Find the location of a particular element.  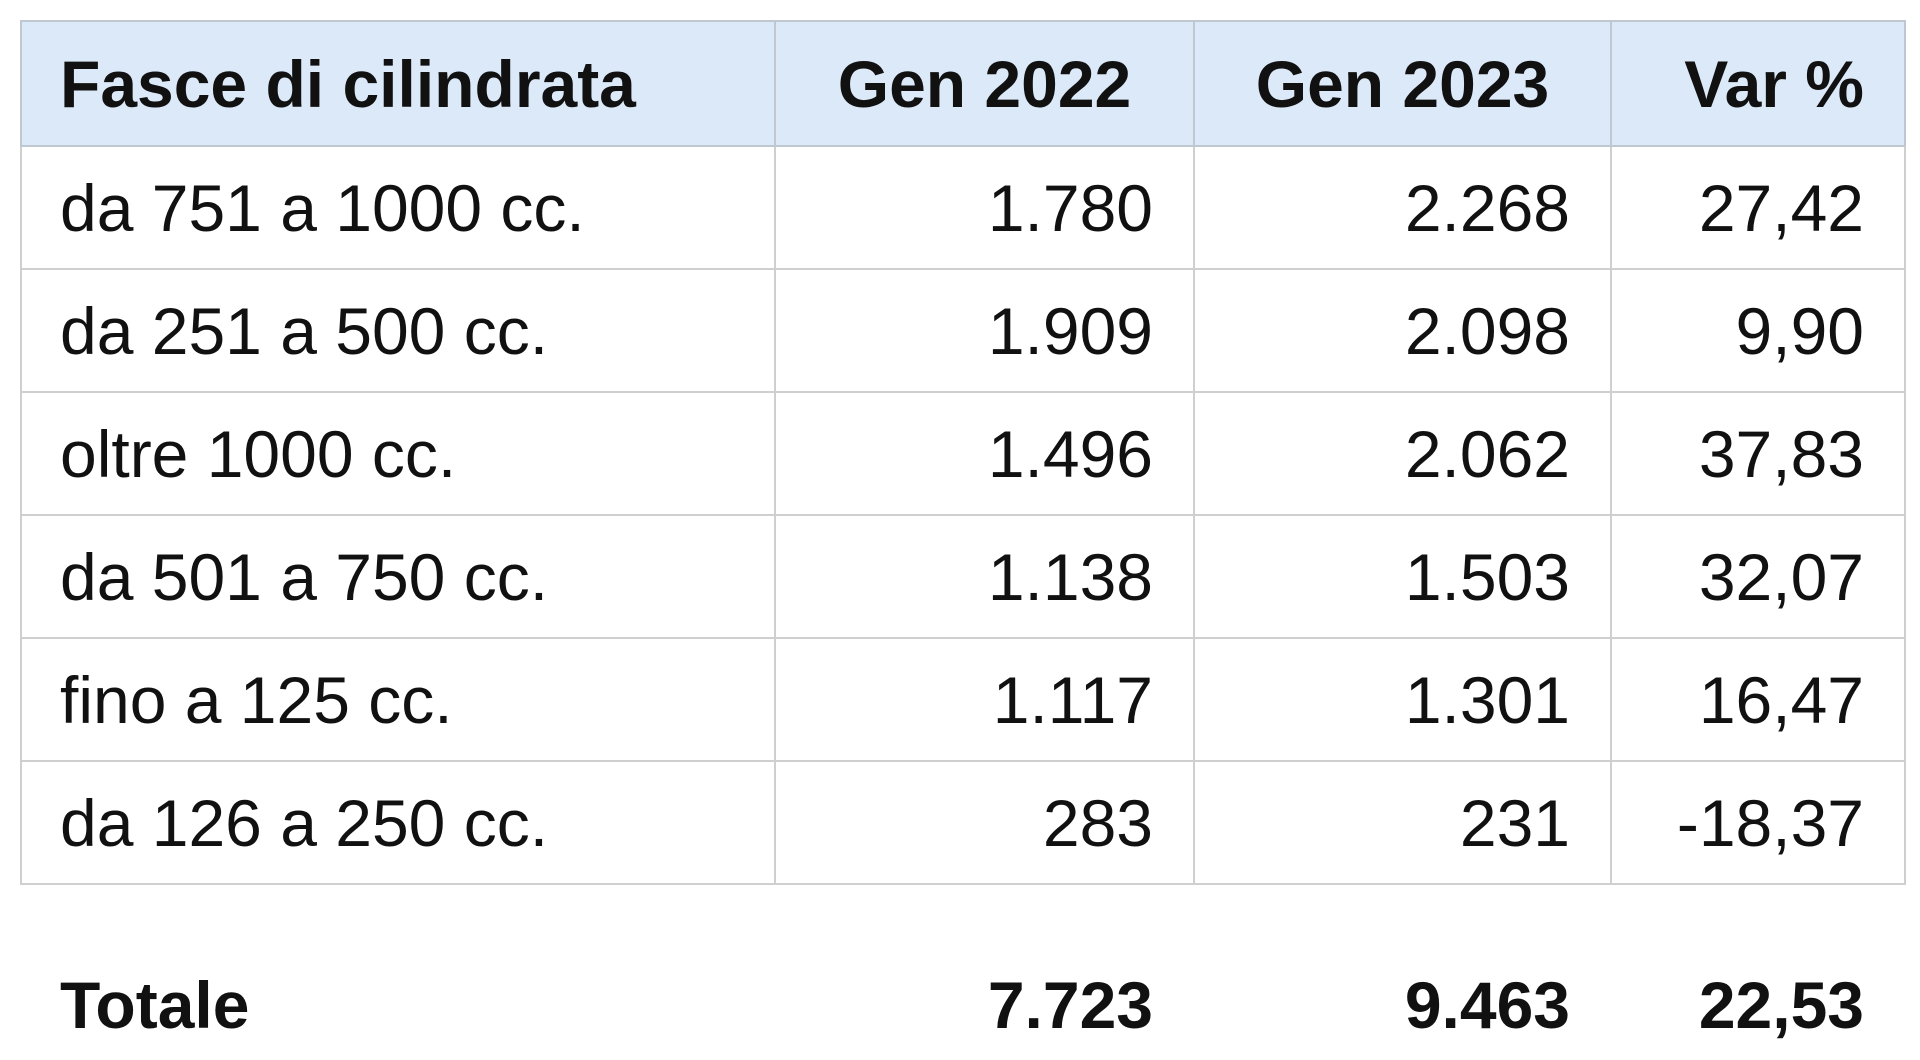

table-cell: 231 is located at coordinates (1402, 822).